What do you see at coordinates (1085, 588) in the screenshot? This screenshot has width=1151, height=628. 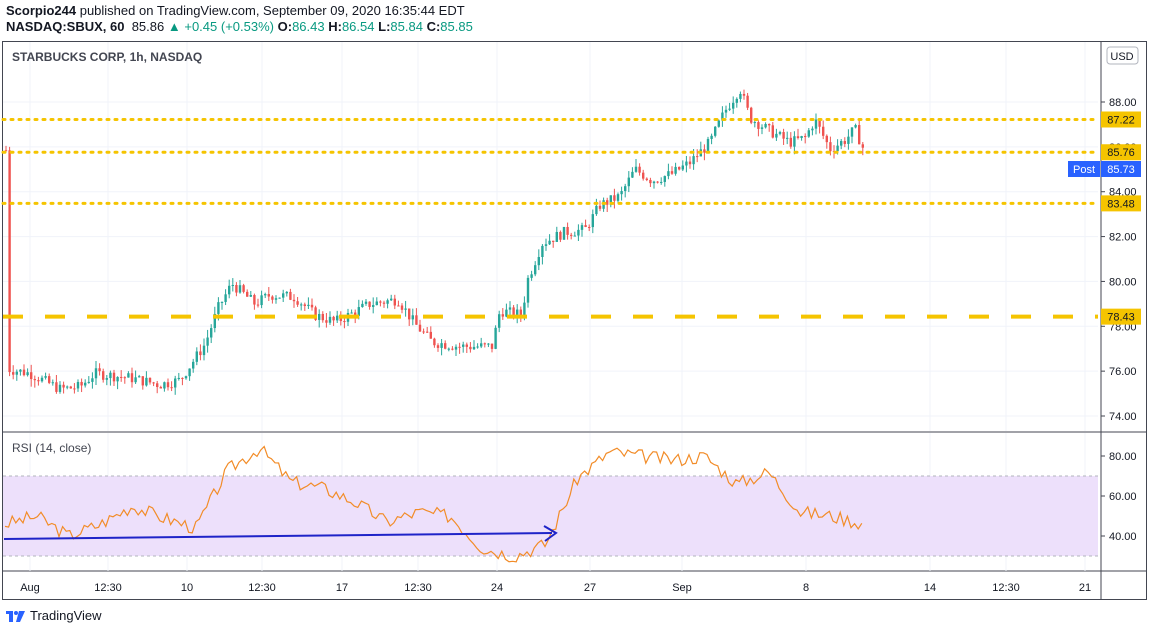 I see `x-tick-label: 21` at bounding box center [1085, 588].